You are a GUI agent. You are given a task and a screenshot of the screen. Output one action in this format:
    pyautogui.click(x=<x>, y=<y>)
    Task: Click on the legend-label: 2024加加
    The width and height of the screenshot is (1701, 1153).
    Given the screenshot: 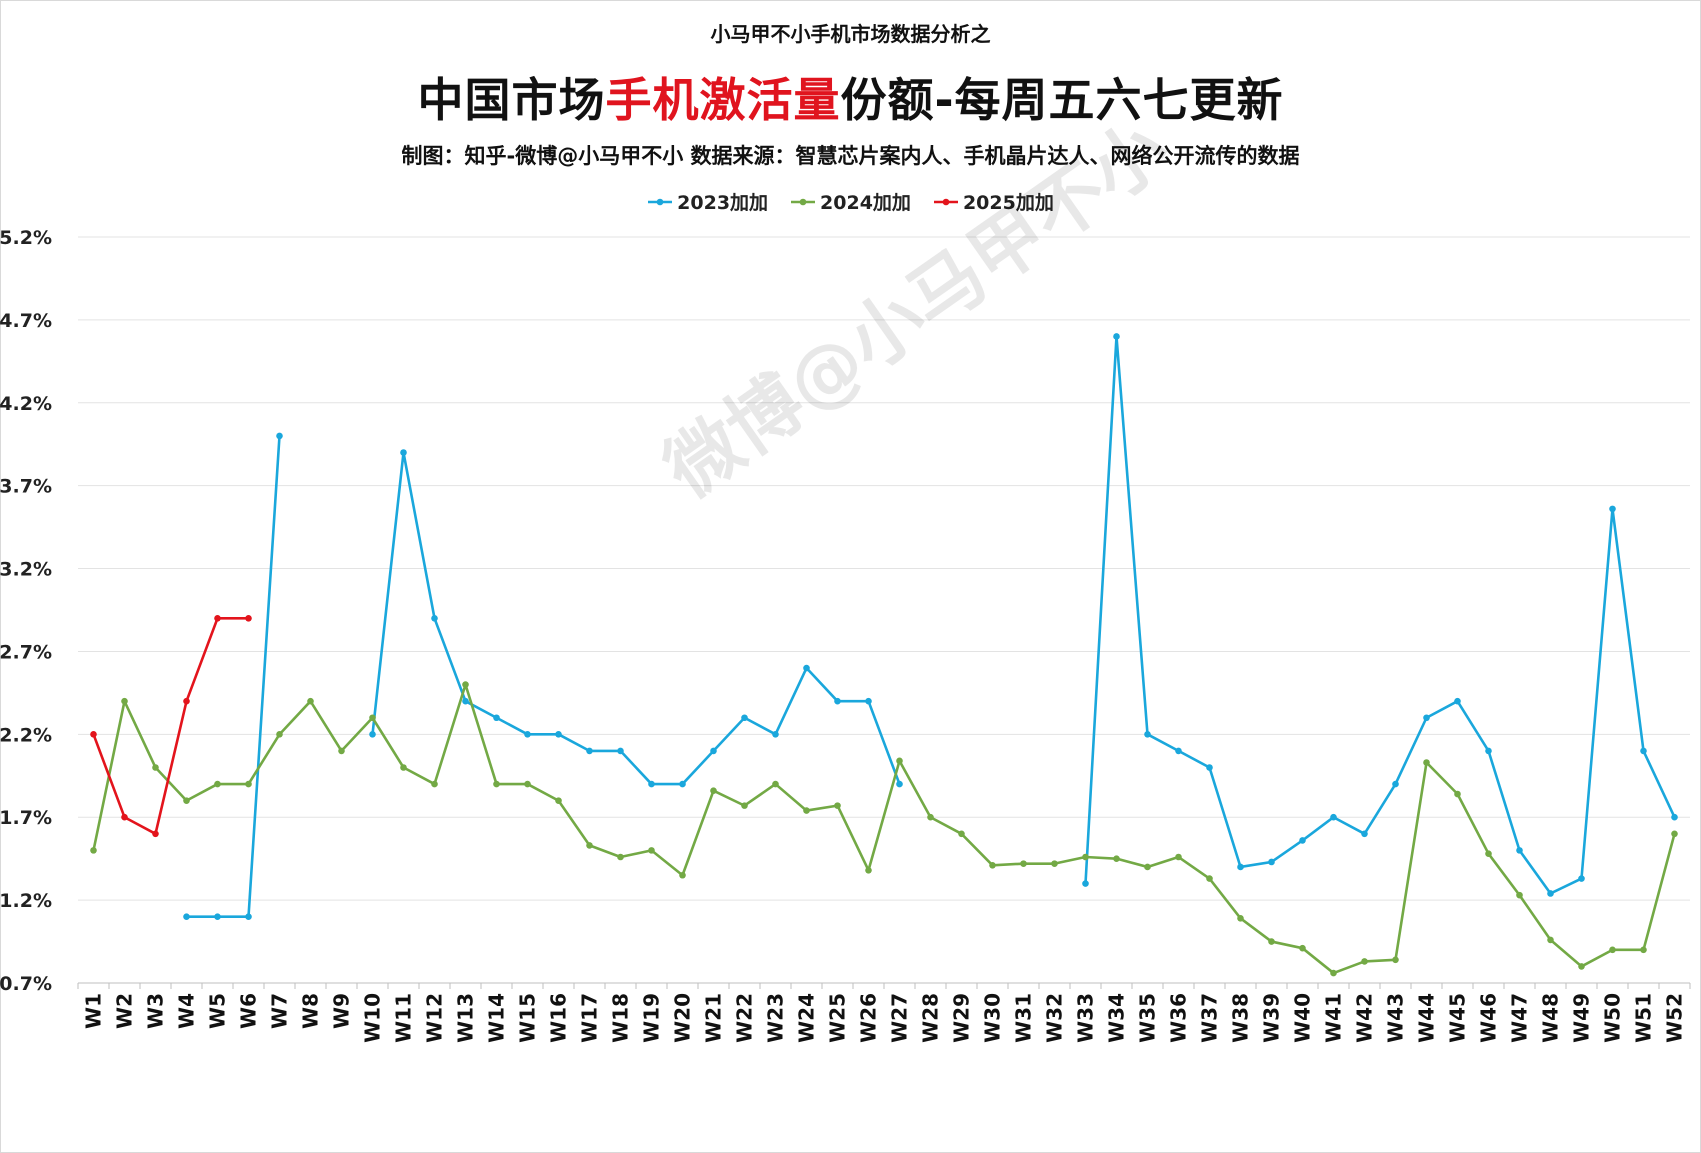 What is the action you would take?
    pyautogui.click(x=865, y=203)
    